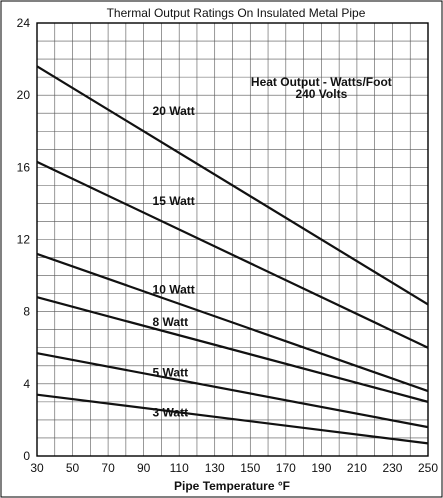 The height and width of the screenshot is (498, 443). Describe the element at coordinates (250, 468) in the screenshot. I see `x-tick-label: 150` at that location.